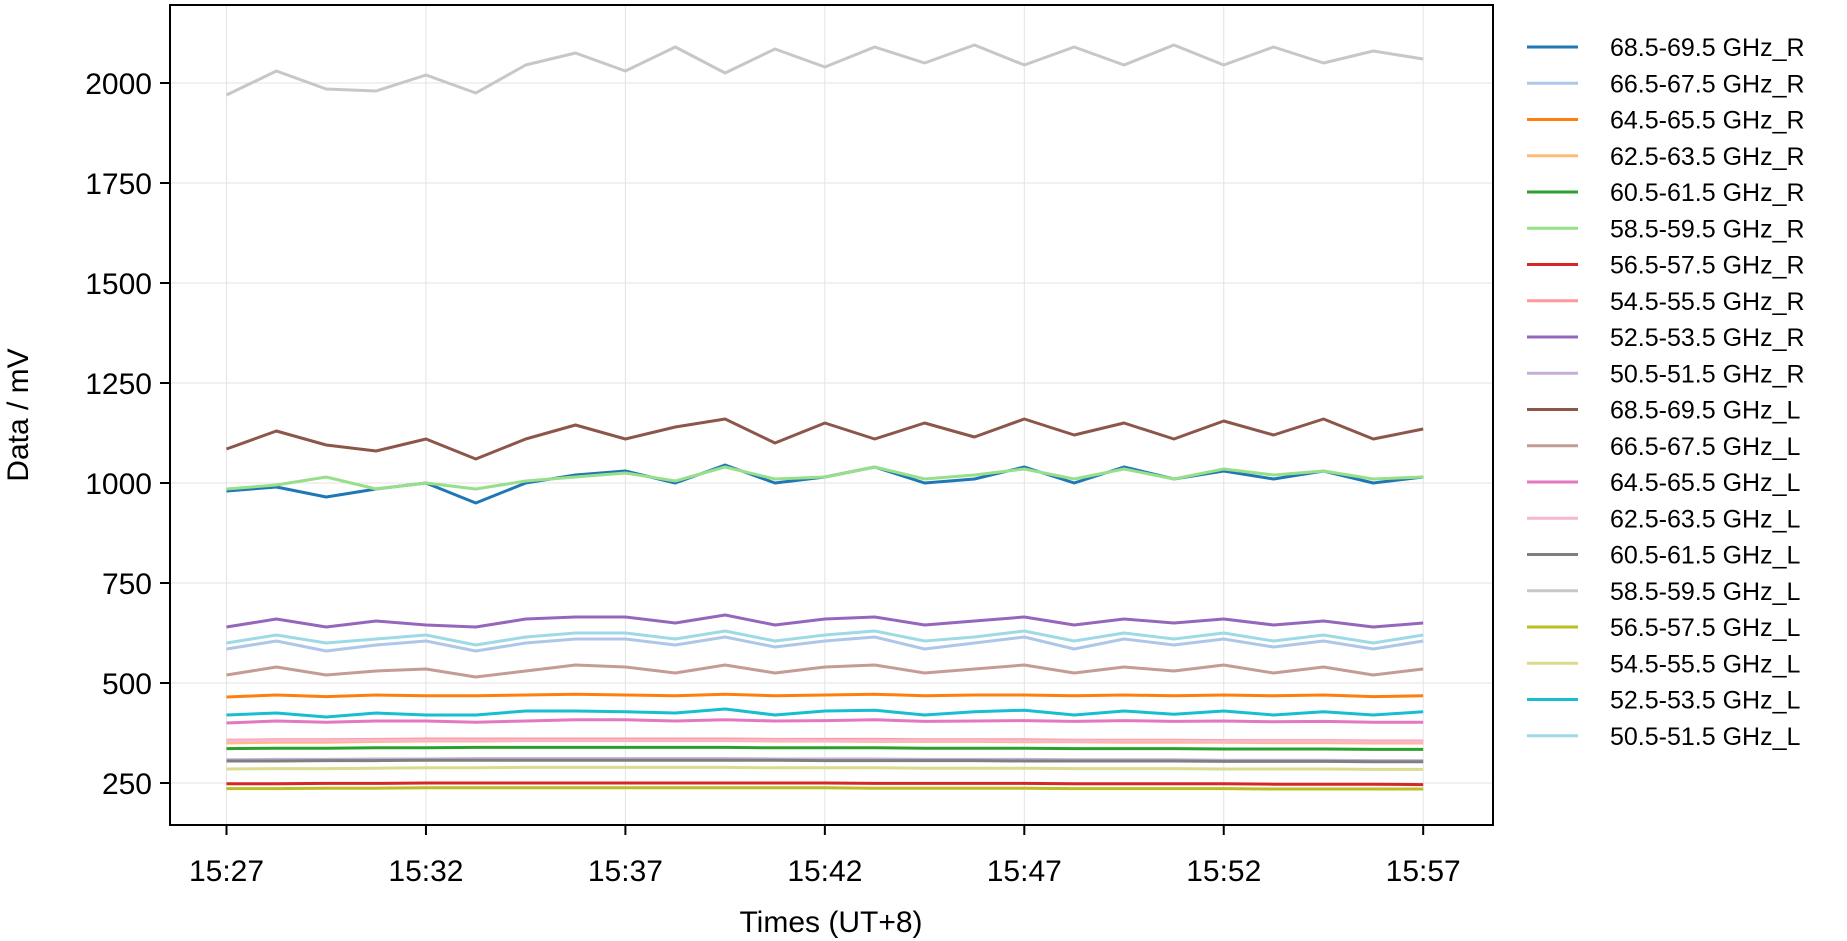  Describe the element at coordinates (425, 871) in the screenshot. I see `x-tick-label: 15:32` at that location.